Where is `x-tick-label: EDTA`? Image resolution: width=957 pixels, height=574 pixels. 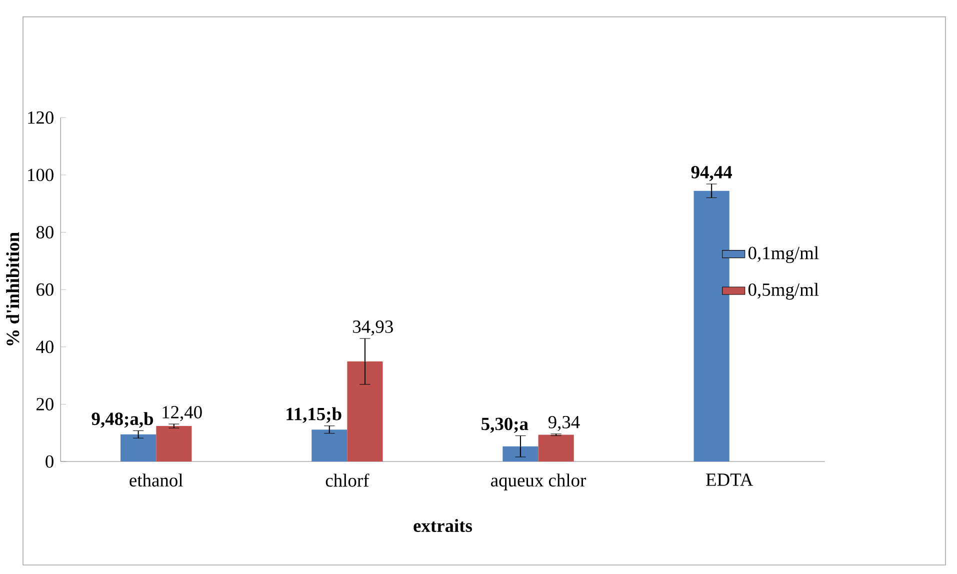 x-tick-label: EDTA is located at coordinates (730, 479).